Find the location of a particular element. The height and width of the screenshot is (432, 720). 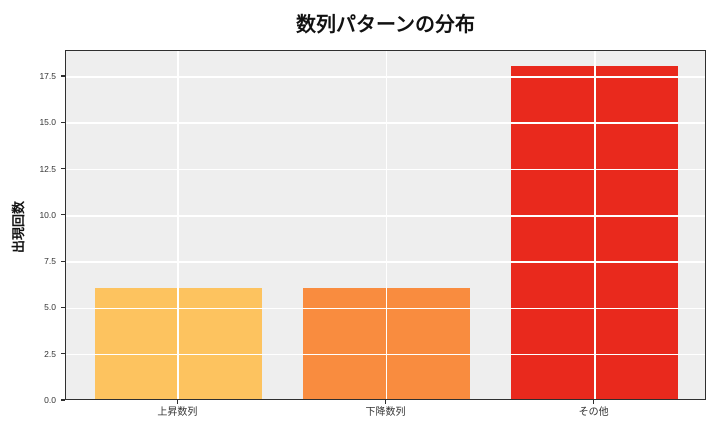

x-tick-label: 上昇数列 is located at coordinates (177, 412).